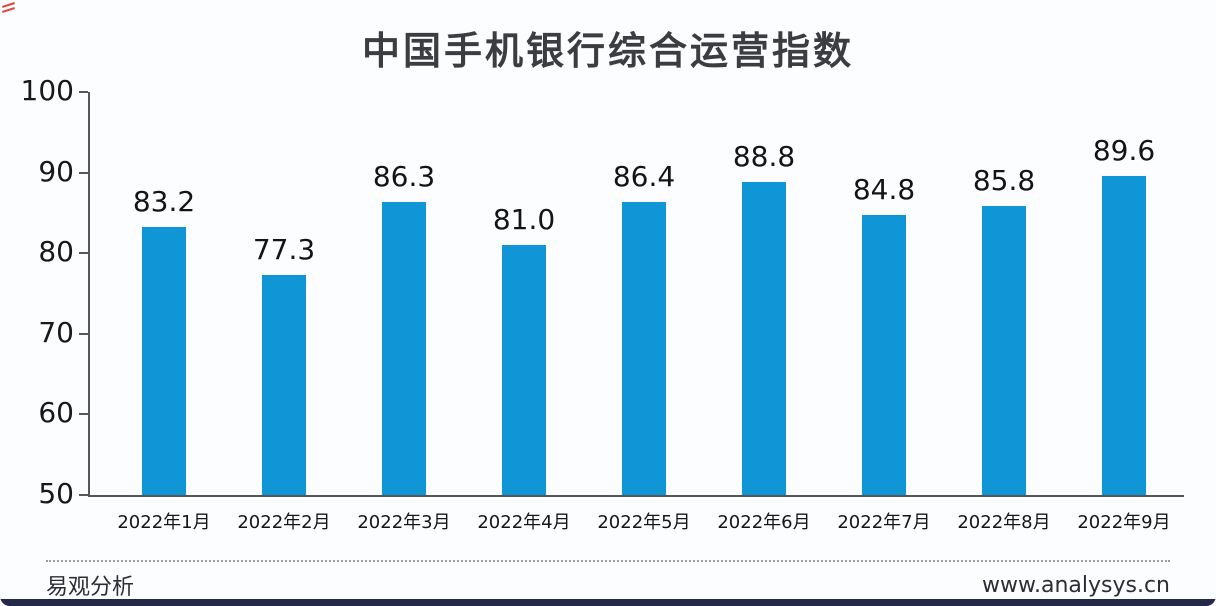  I want to click on bar-group: 81.0 2022年4月, so click(524, 312).